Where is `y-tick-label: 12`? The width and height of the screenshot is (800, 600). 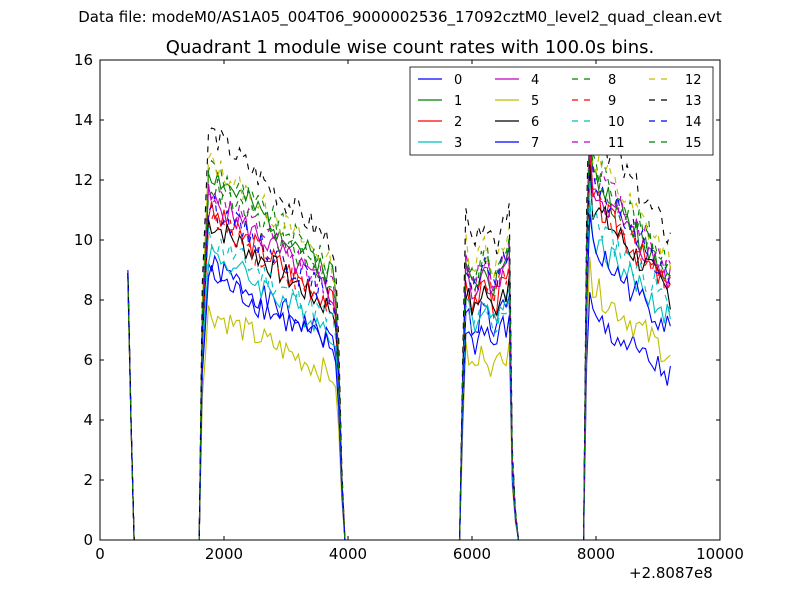
y-tick-label: 12 is located at coordinates (83, 180).